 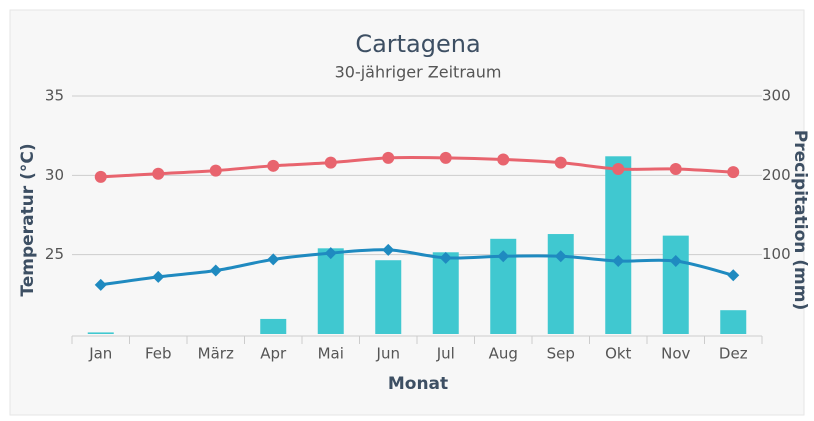 What do you see at coordinates (388, 354) in the screenshot?
I see `x-tick-label: Jun` at bounding box center [388, 354].